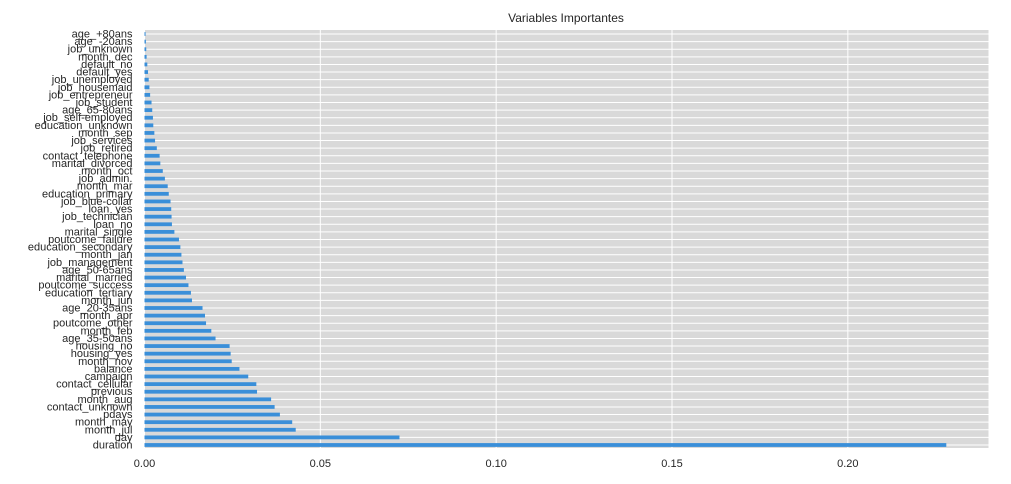 Image resolution: width=1011 pixels, height=484 pixels. What do you see at coordinates (112, 392) in the screenshot?
I see `y-tick-label: previous` at bounding box center [112, 392].